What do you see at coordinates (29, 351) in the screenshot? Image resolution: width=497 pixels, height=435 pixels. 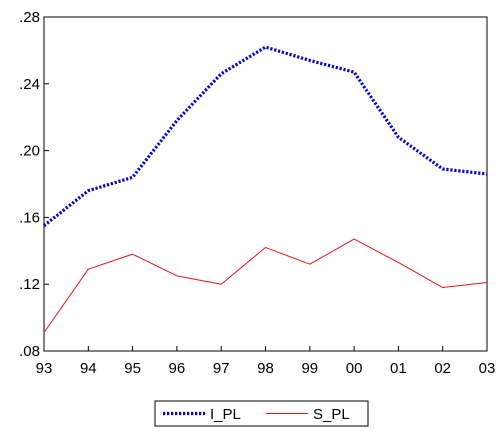 I see `y-tick-label: .08` at bounding box center [29, 351].